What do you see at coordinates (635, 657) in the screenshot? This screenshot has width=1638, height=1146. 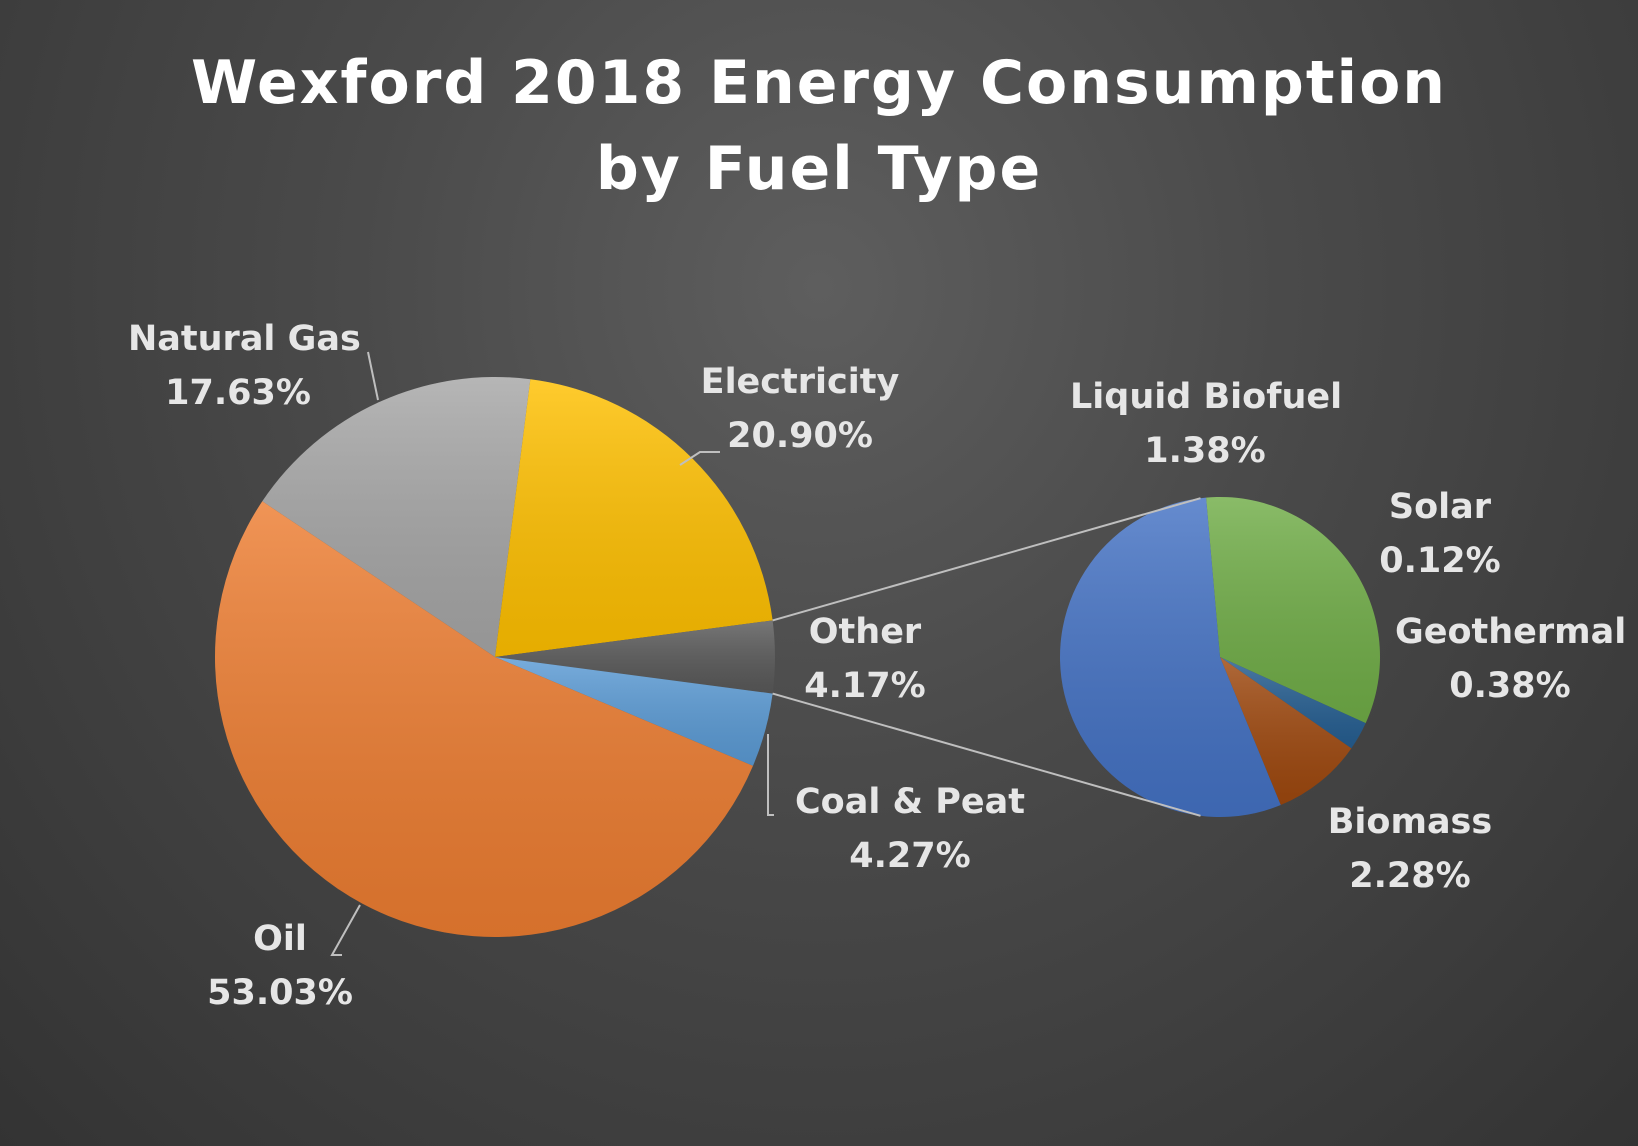 I see `slice-other-shading` at bounding box center [635, 657].